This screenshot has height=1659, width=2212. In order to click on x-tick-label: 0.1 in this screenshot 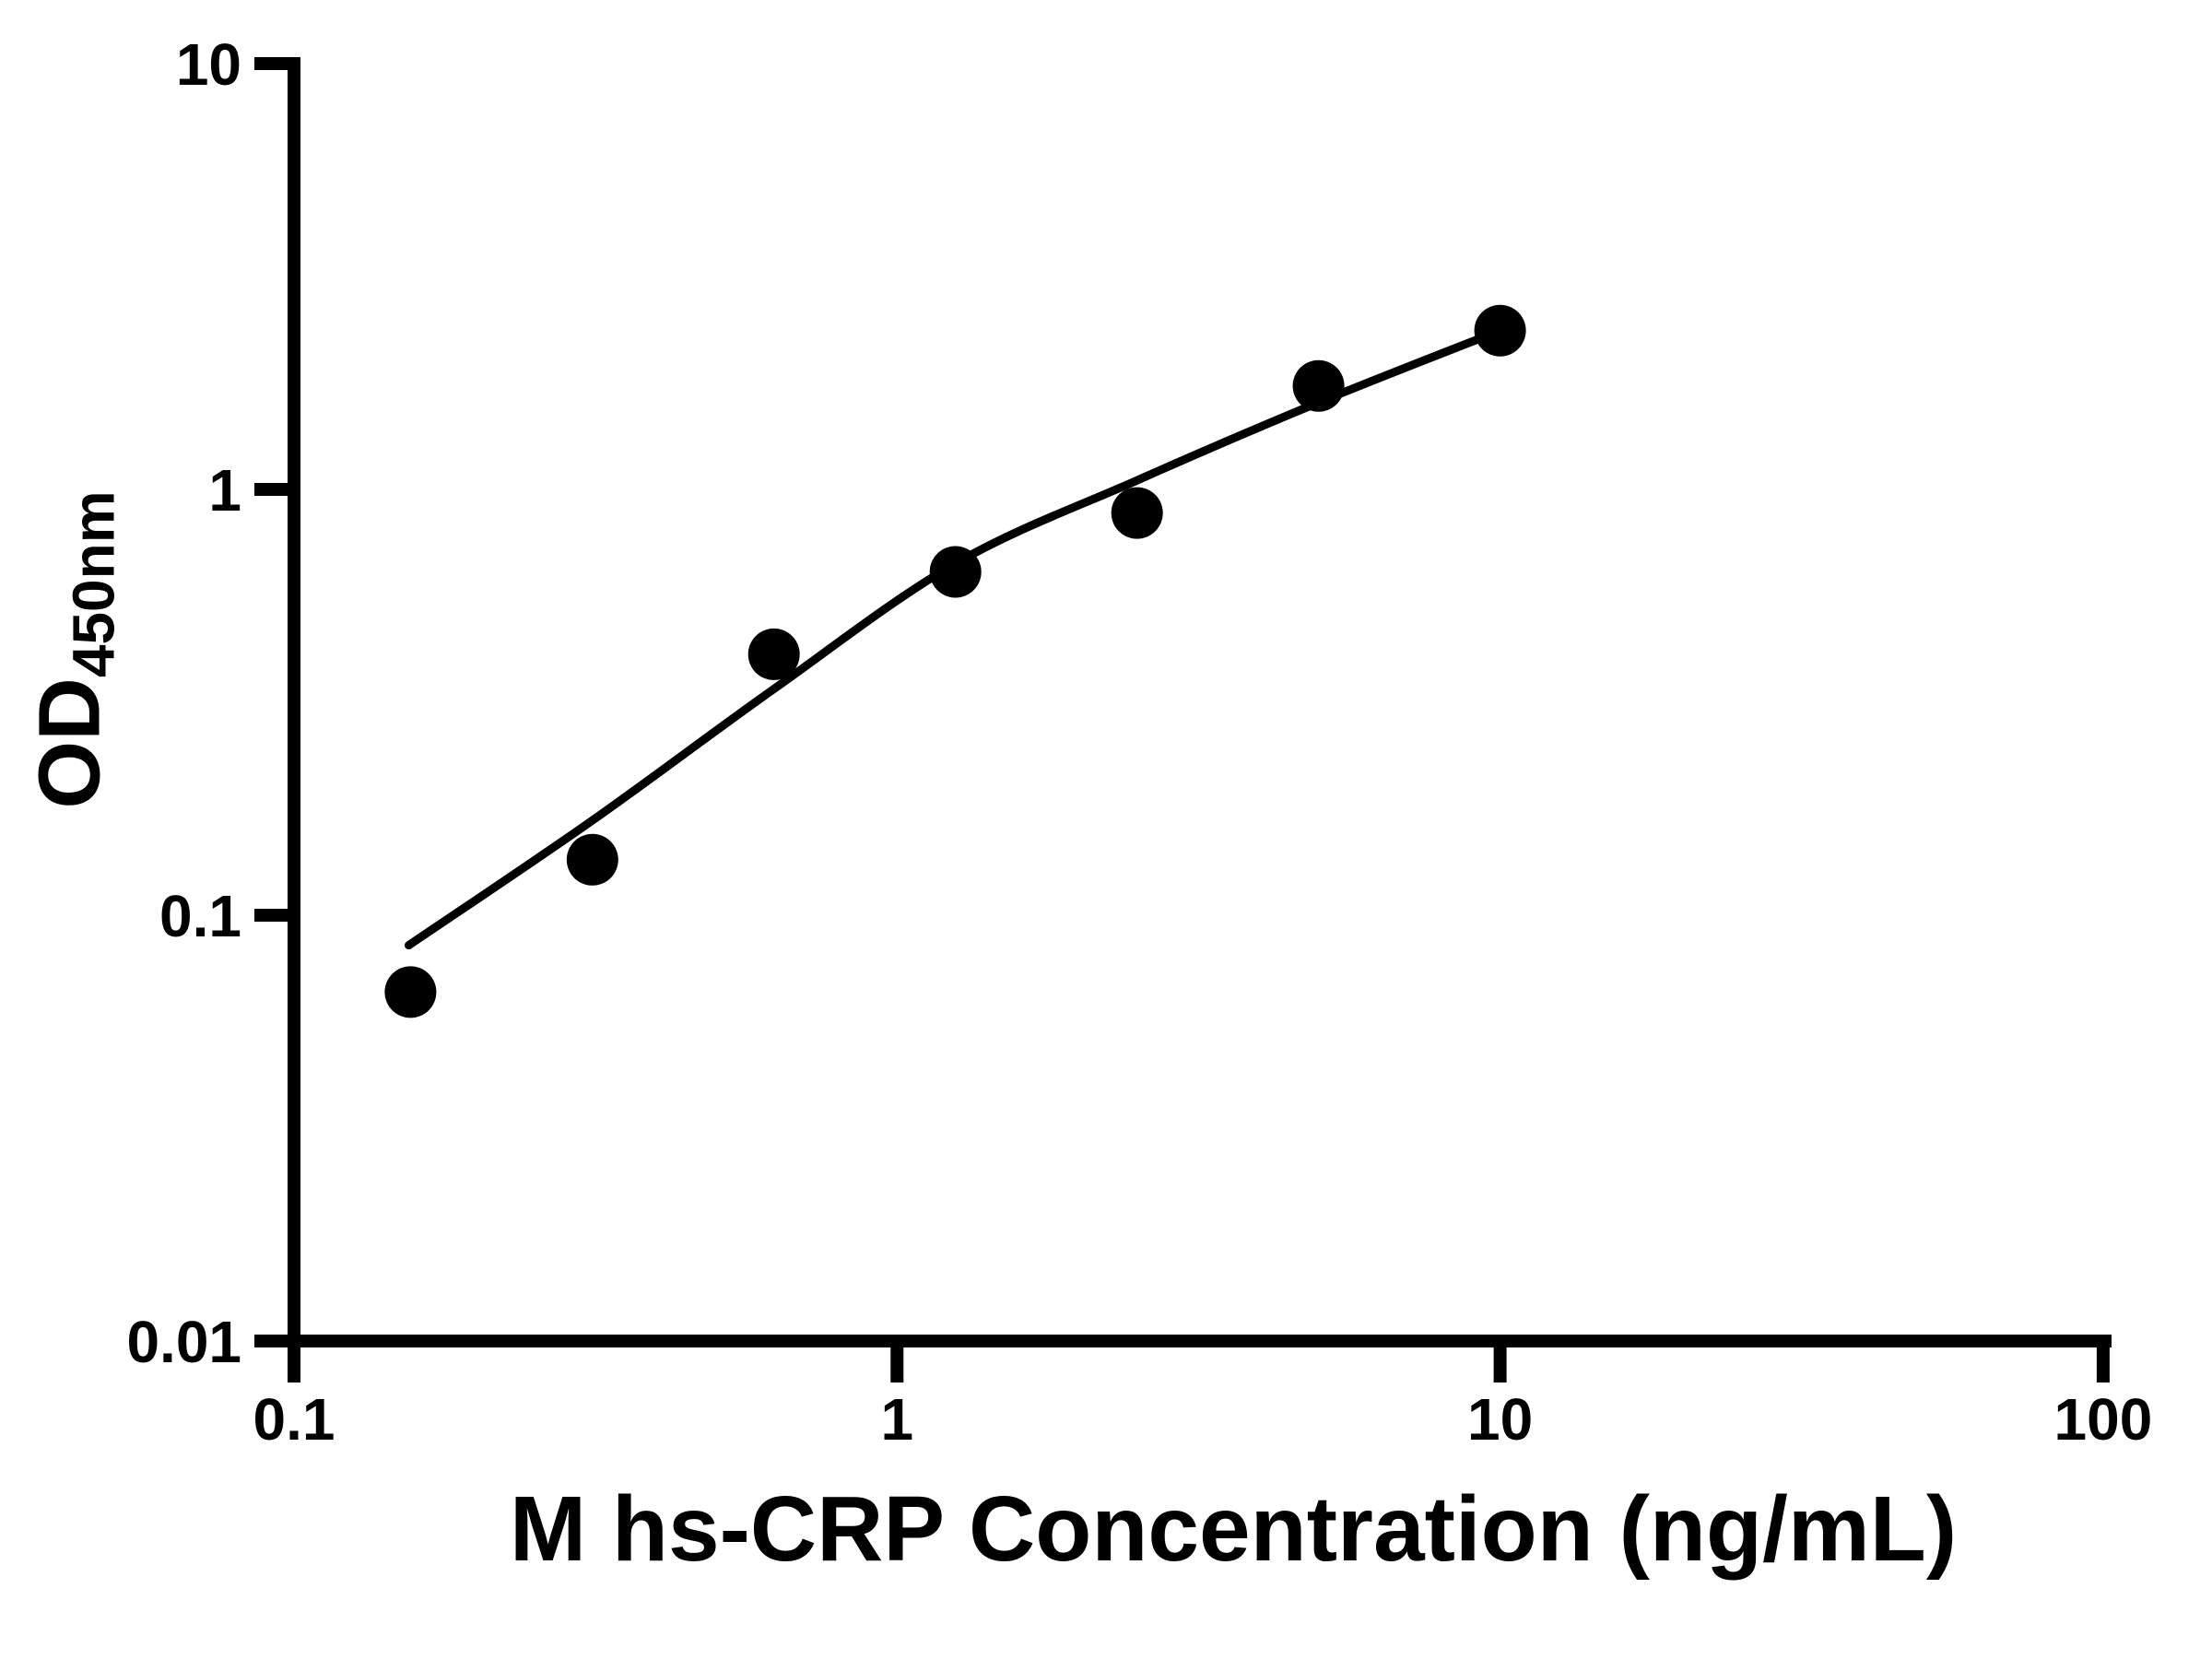, I will do `click(294, 1419)`.